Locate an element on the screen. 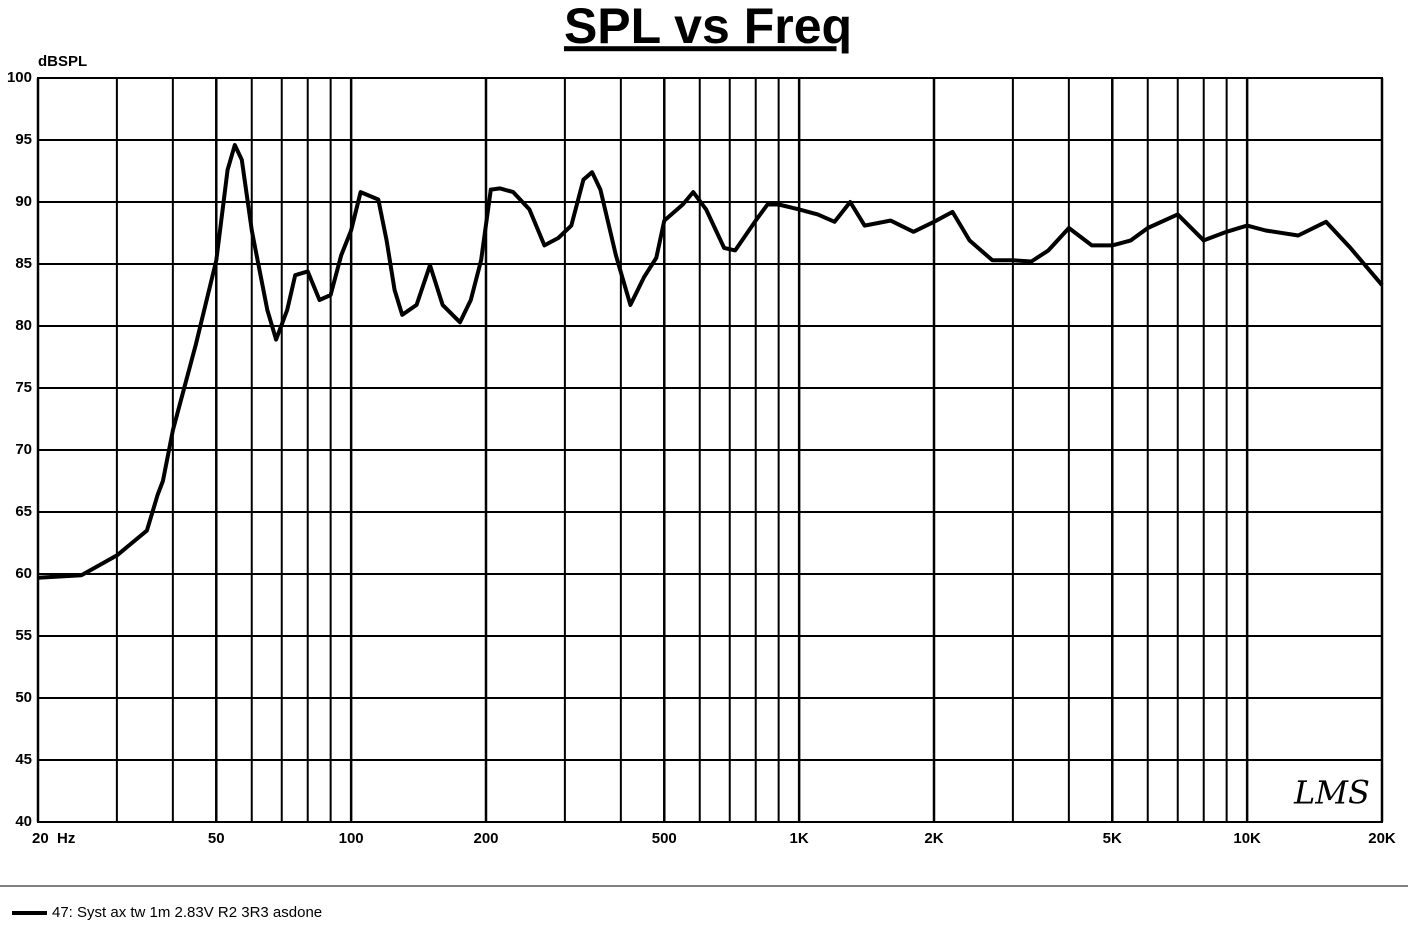 The height and width of the screenshot is (932, 1408). y-tick-label: 100 is located at coordinates (19, 77).